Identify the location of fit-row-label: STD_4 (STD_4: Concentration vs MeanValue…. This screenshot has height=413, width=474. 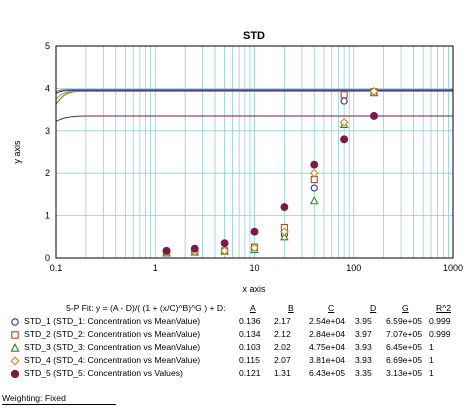
(112, 360).